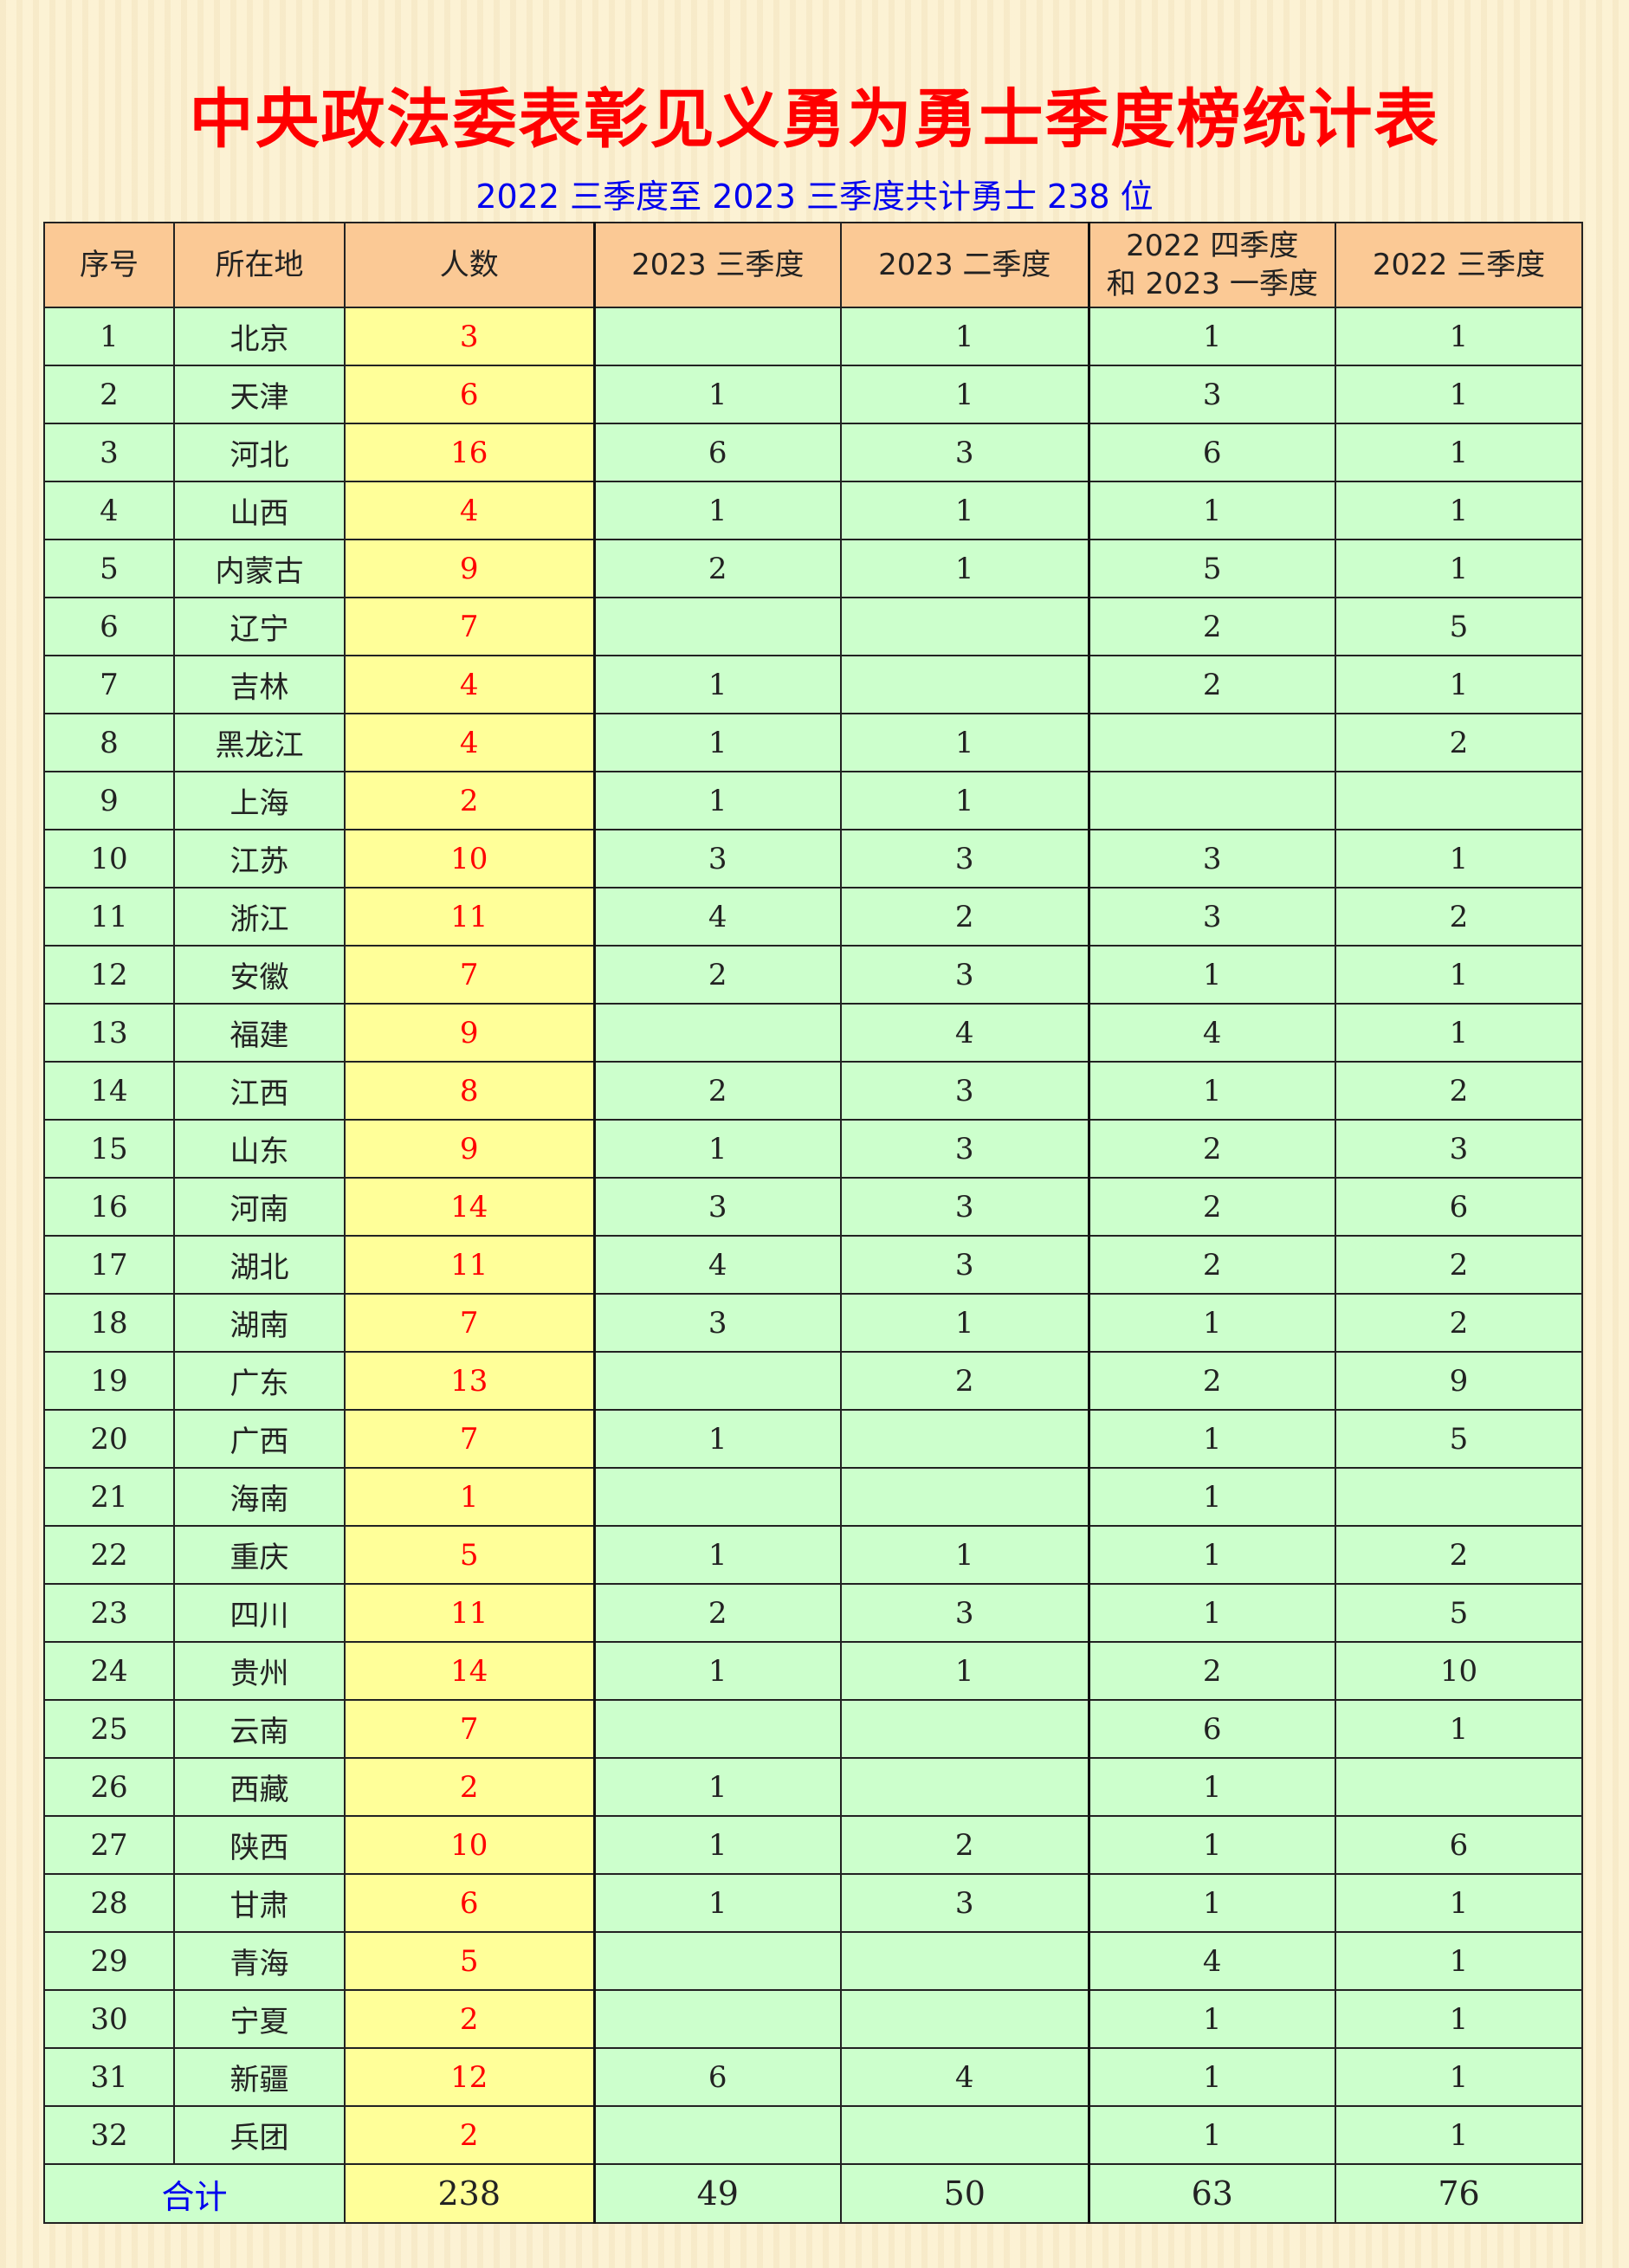 The height and width of the screenshot is (2268, 1629). Describe the element at coordinates (813, 858) in the screenshot. I see `table-row: 10 江苏 10 3 3 3 1` at that location.